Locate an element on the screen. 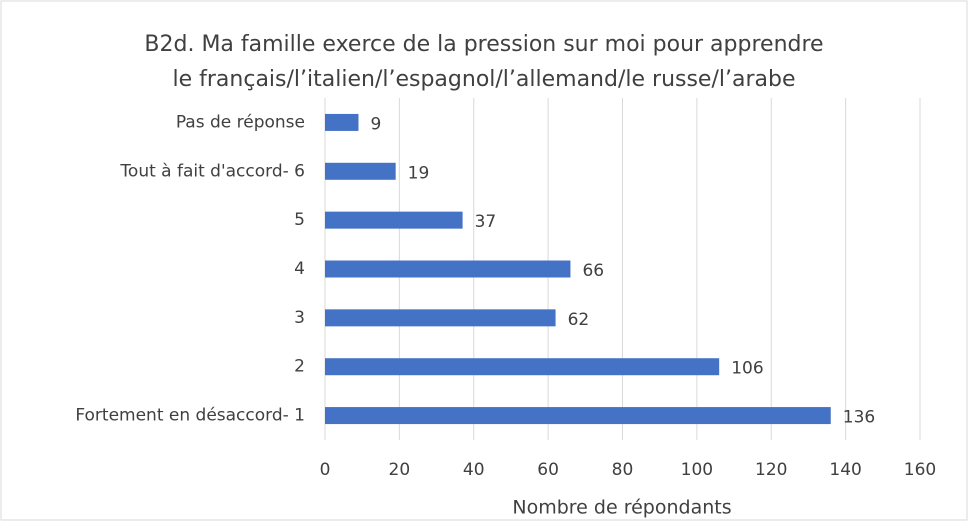  data-label: 66 is located at coordinates (593, 271).